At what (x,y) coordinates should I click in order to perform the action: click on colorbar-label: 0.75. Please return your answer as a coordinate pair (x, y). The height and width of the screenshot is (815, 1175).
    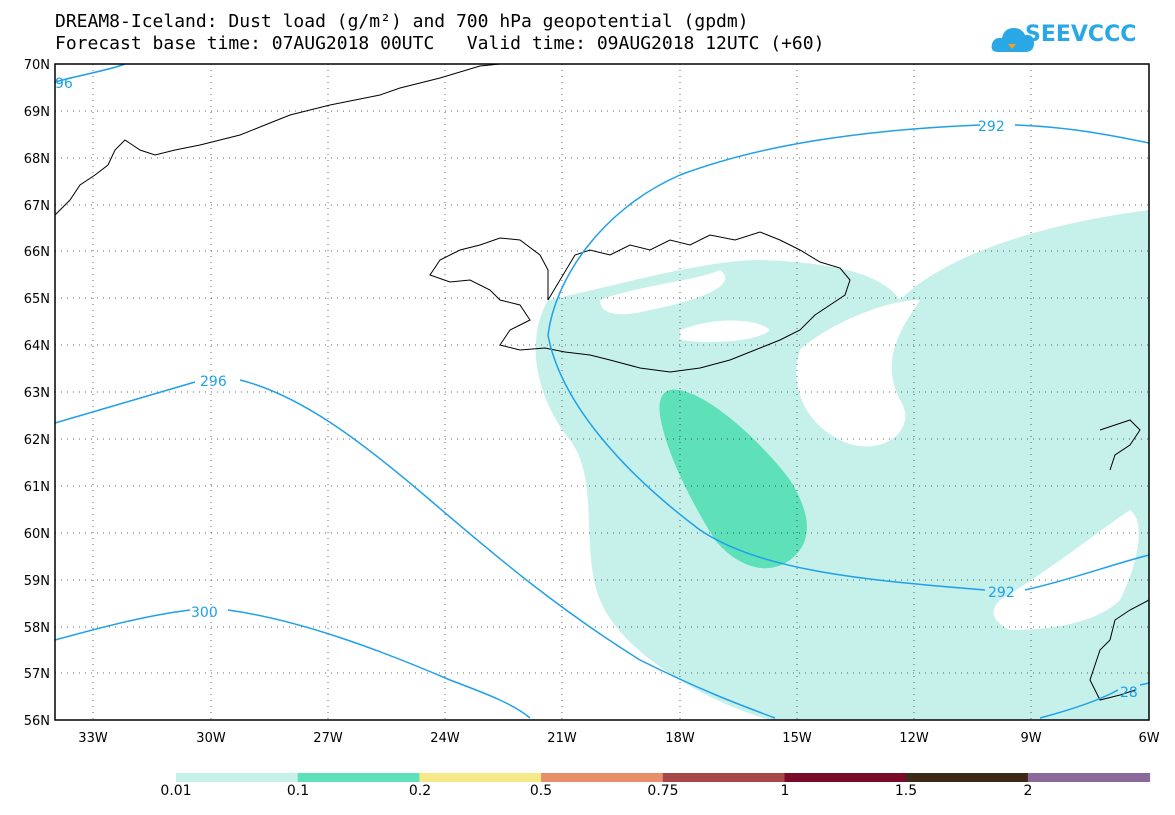
    Looking at the image, I should click on (663, 791).